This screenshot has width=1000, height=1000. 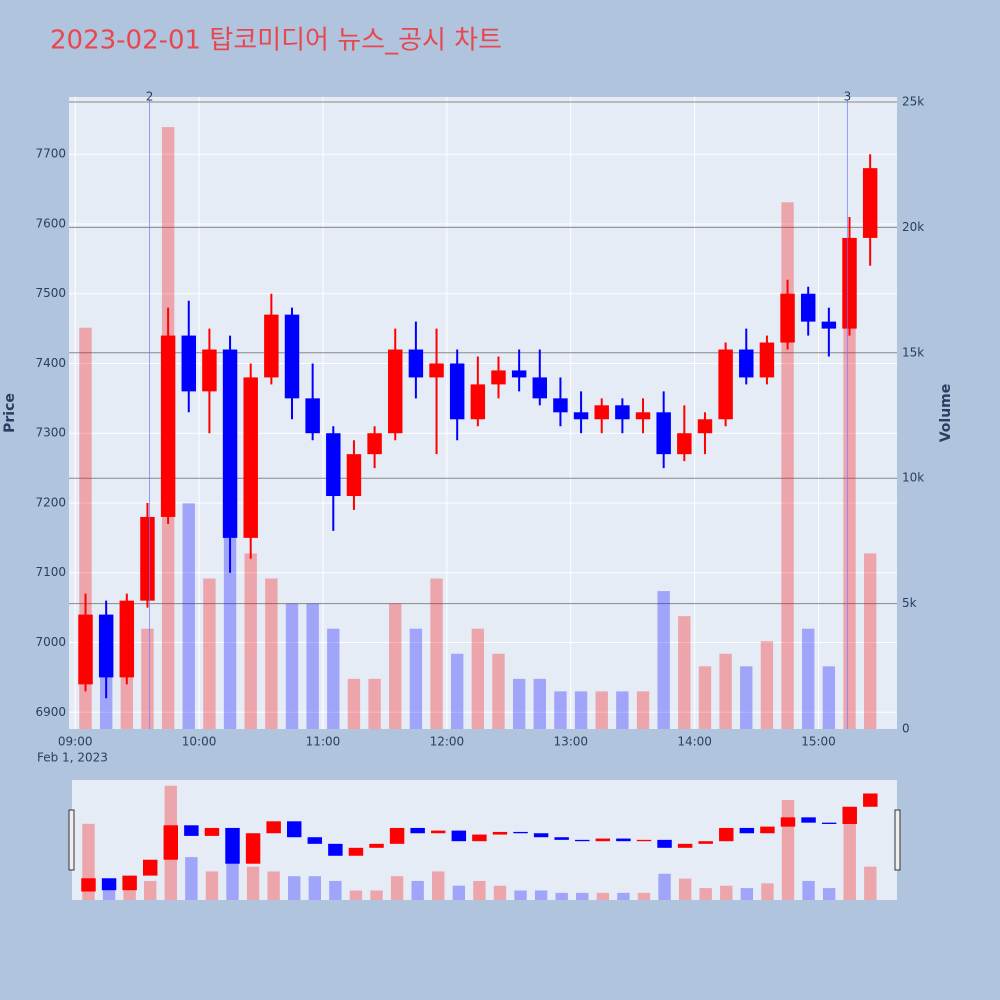 I want to click on x-tick-label: 09:00, so click(x=75, y=742).